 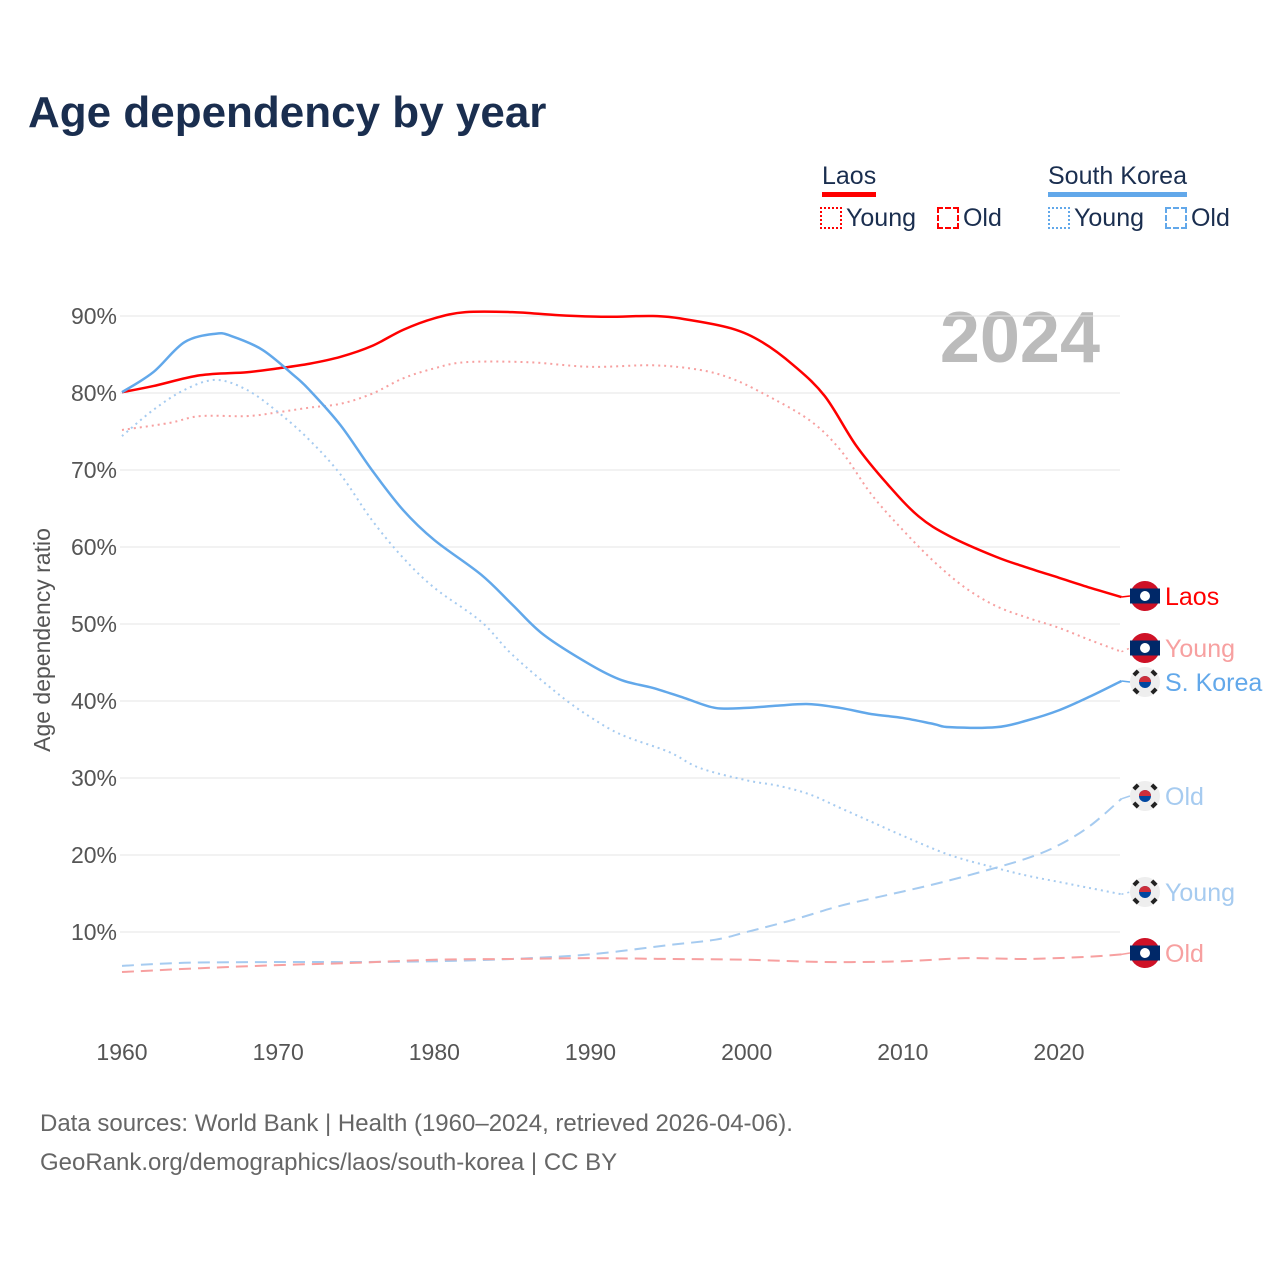 I want to click on y-tick-label: 60%, so click(x=94, y=547).